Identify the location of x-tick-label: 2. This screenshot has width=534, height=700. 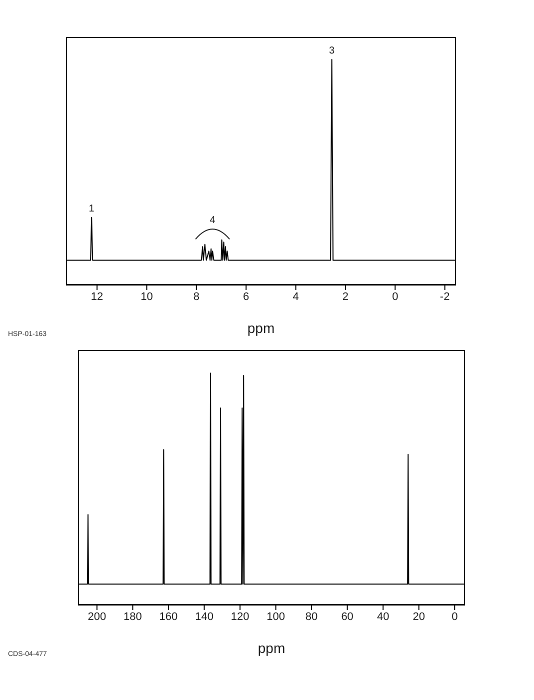
(345, 296).